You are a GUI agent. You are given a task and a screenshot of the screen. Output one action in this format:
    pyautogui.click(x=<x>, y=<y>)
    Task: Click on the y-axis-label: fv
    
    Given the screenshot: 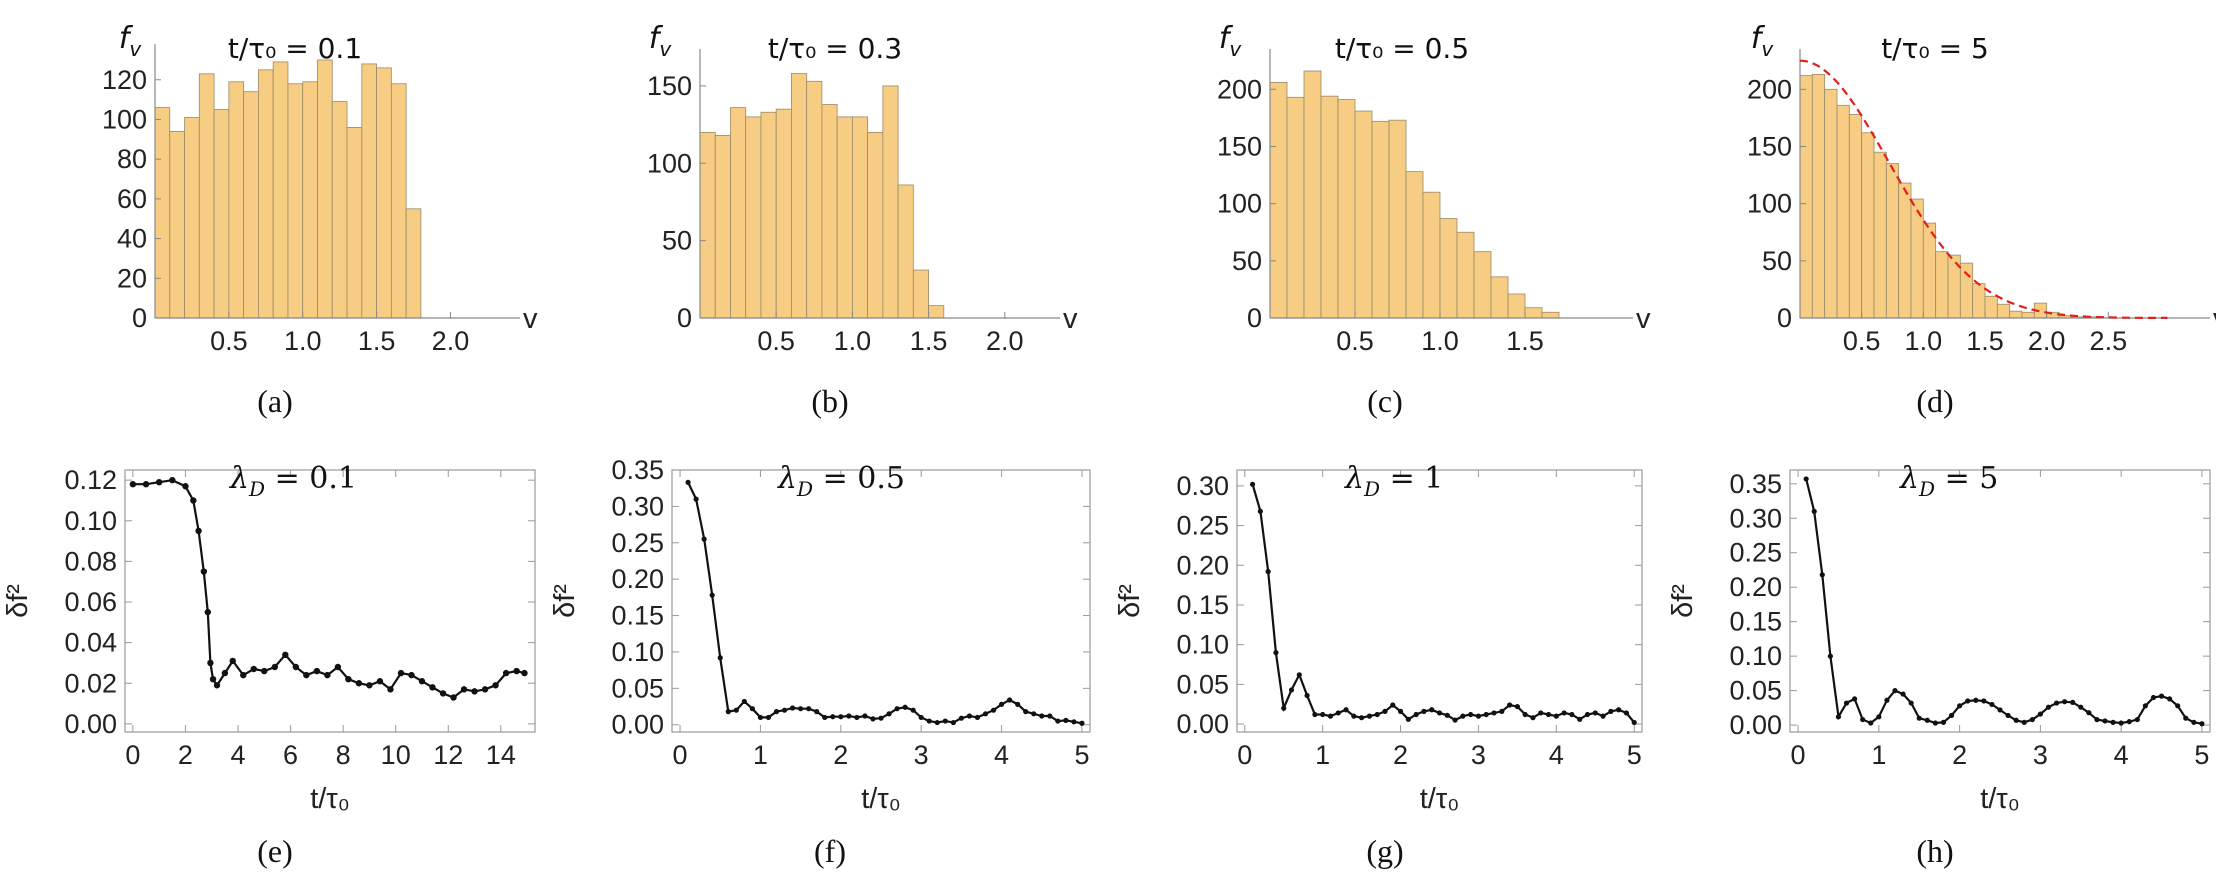 What is the action you would take?
    pyautogui.click(x=661, y=41)
    